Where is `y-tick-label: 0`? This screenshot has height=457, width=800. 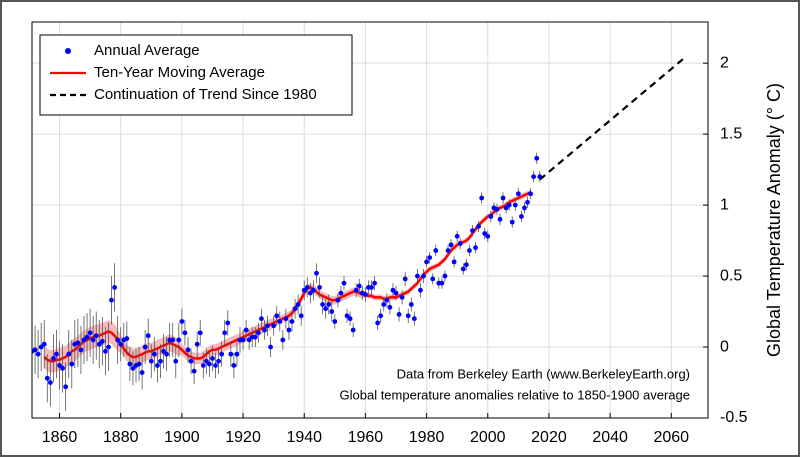 y-tick-label: 0 is located at coordinates (724, 346).